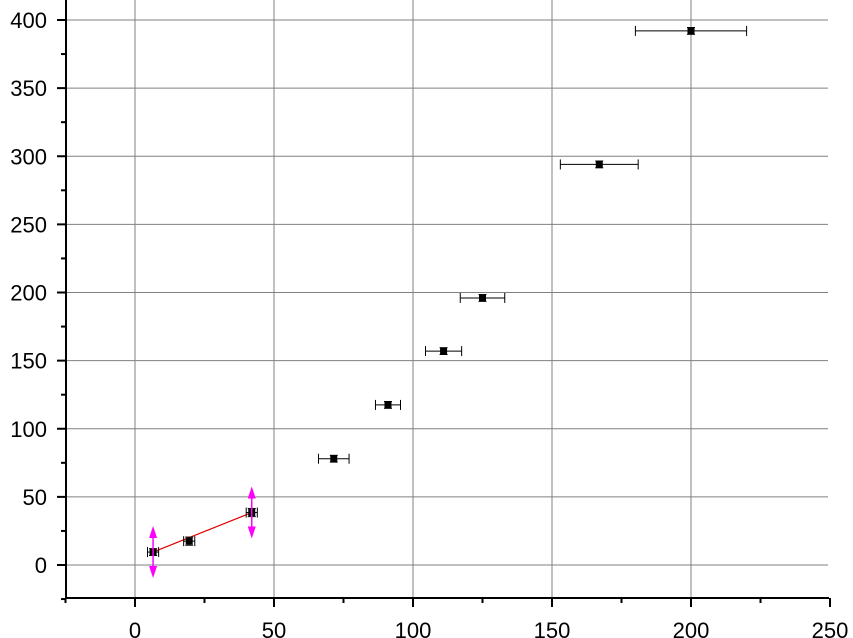 The height and width of the screenshot is (638, 853). I want to click on y-tick-label: 150, so click(28, 361).